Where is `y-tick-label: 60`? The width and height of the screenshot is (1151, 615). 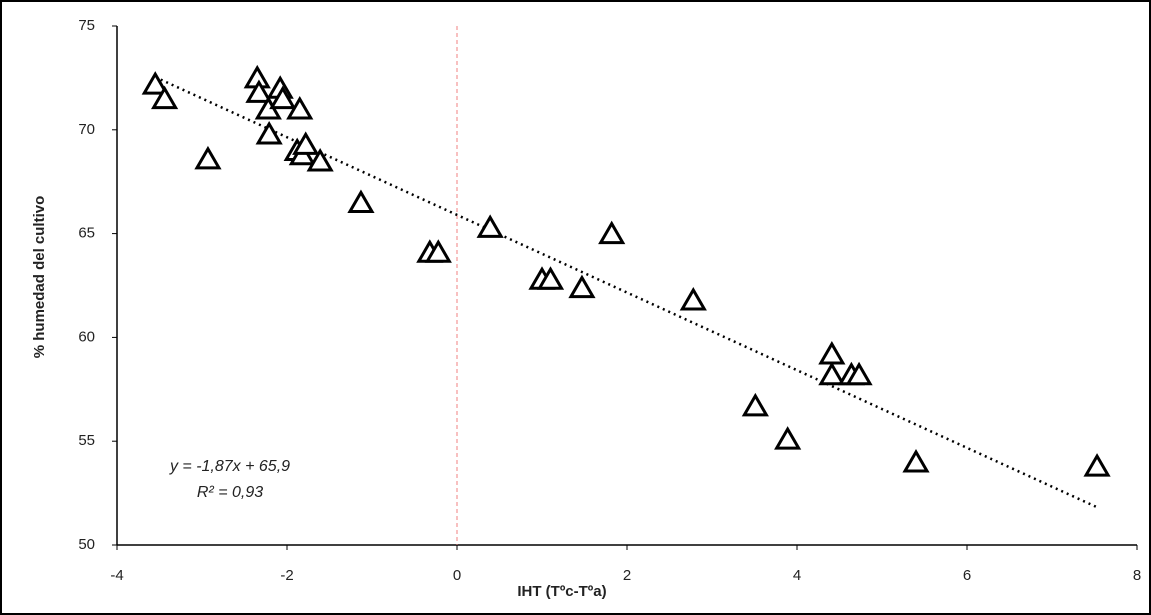
y-tick-label: 60 is located at coordinates (86, 336).